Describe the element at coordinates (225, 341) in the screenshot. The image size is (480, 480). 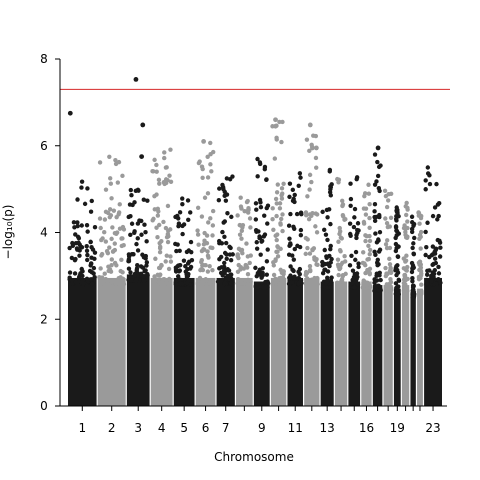
I see `chromosome-7-points` at that location.